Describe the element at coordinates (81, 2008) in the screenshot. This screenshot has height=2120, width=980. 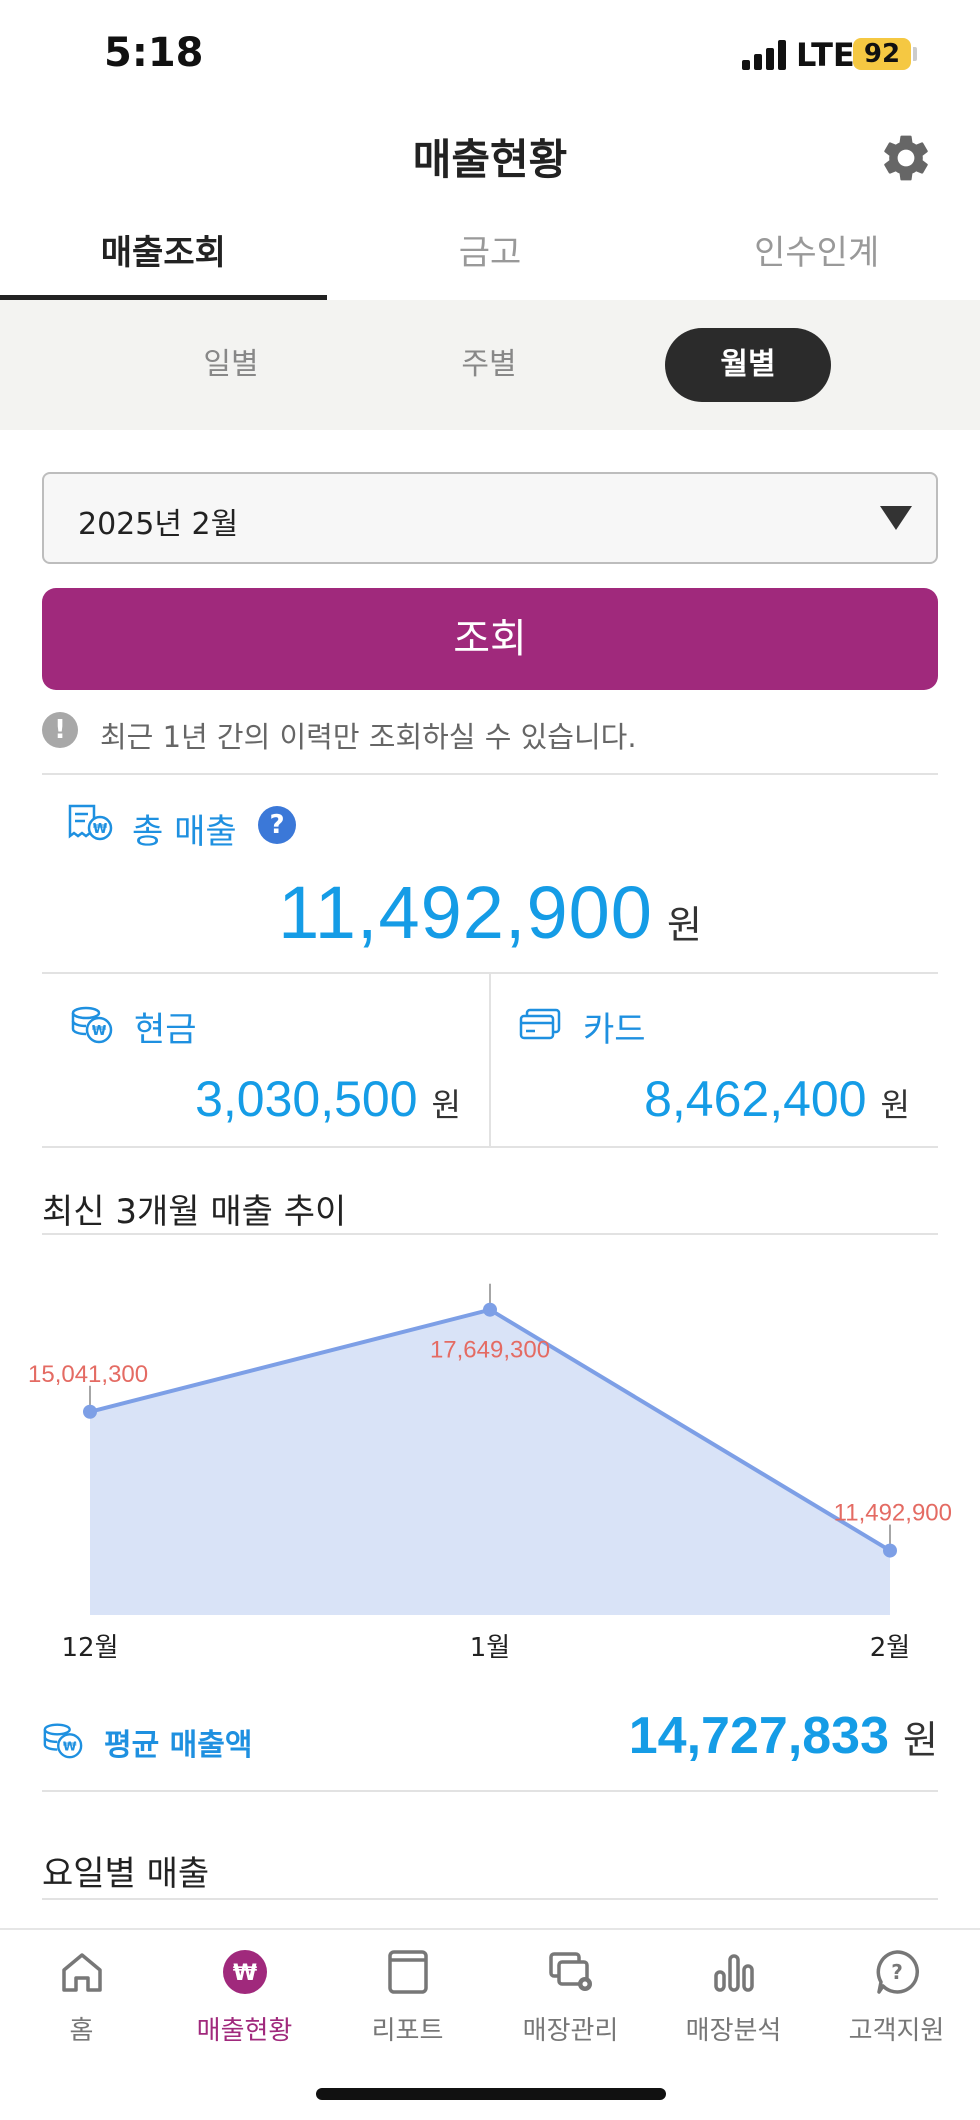
I see `nav-home: 홈` at that location.